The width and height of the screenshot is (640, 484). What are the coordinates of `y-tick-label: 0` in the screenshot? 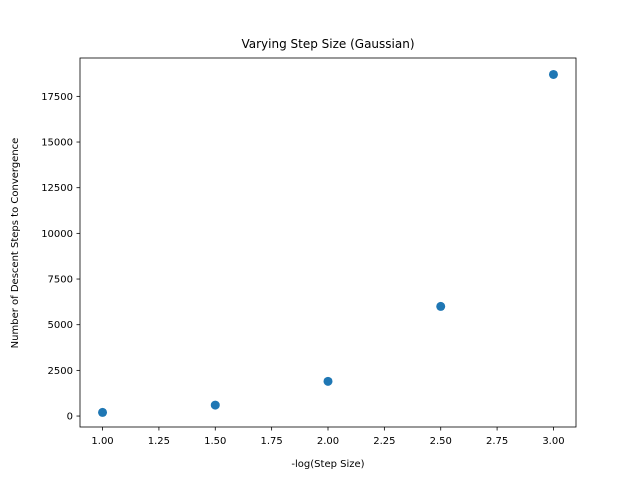 It's located at (70, 417).